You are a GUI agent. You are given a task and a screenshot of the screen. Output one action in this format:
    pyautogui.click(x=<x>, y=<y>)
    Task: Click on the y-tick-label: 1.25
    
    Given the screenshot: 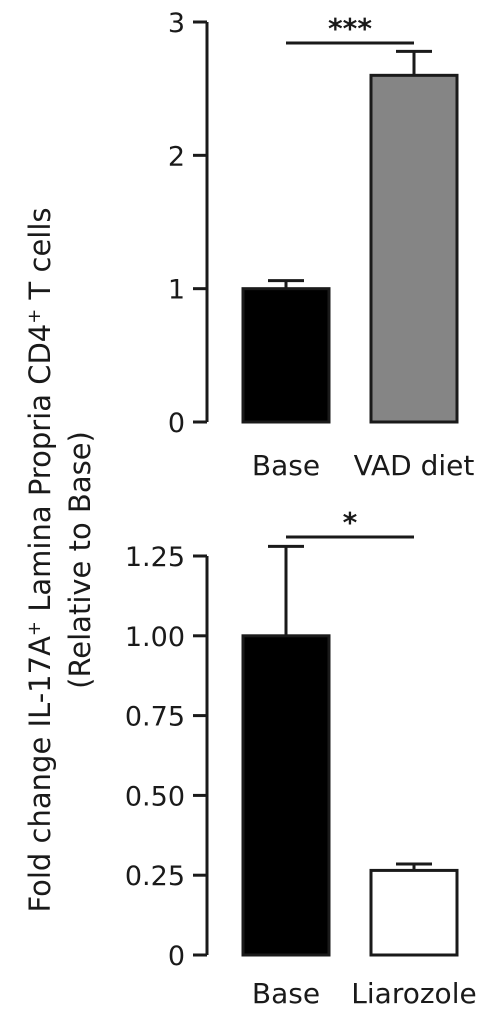 What is the action you would take?
    pyautogui.click(x=155, y=557)
    